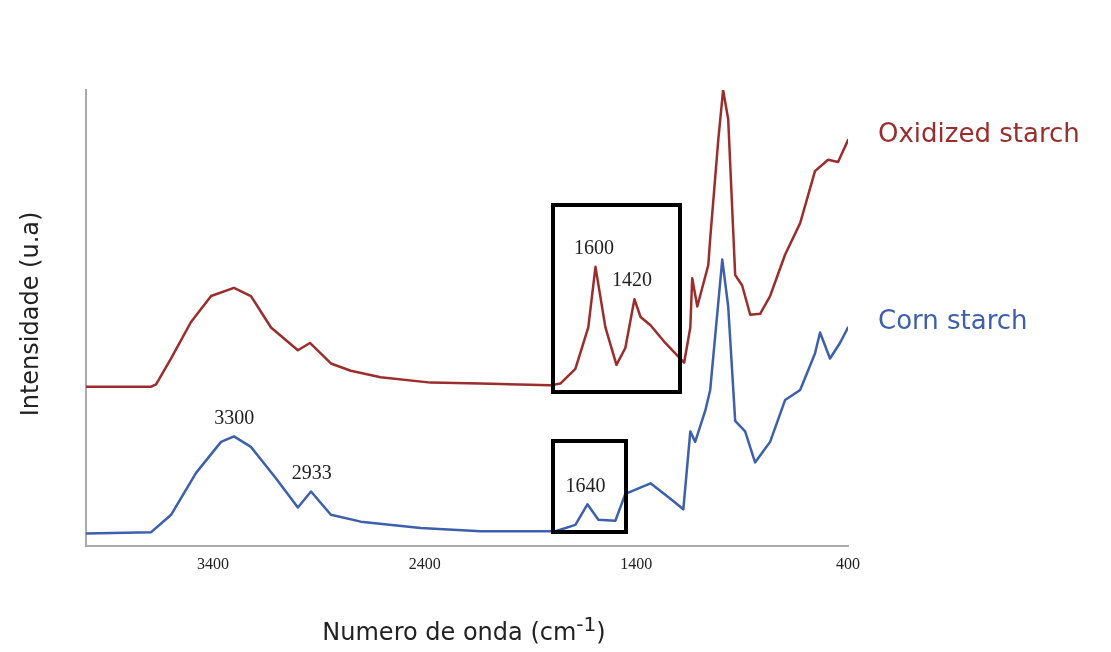 This screenshot has height=652, width=1111. I want to click on annotation: 2933, so click(311, 471).